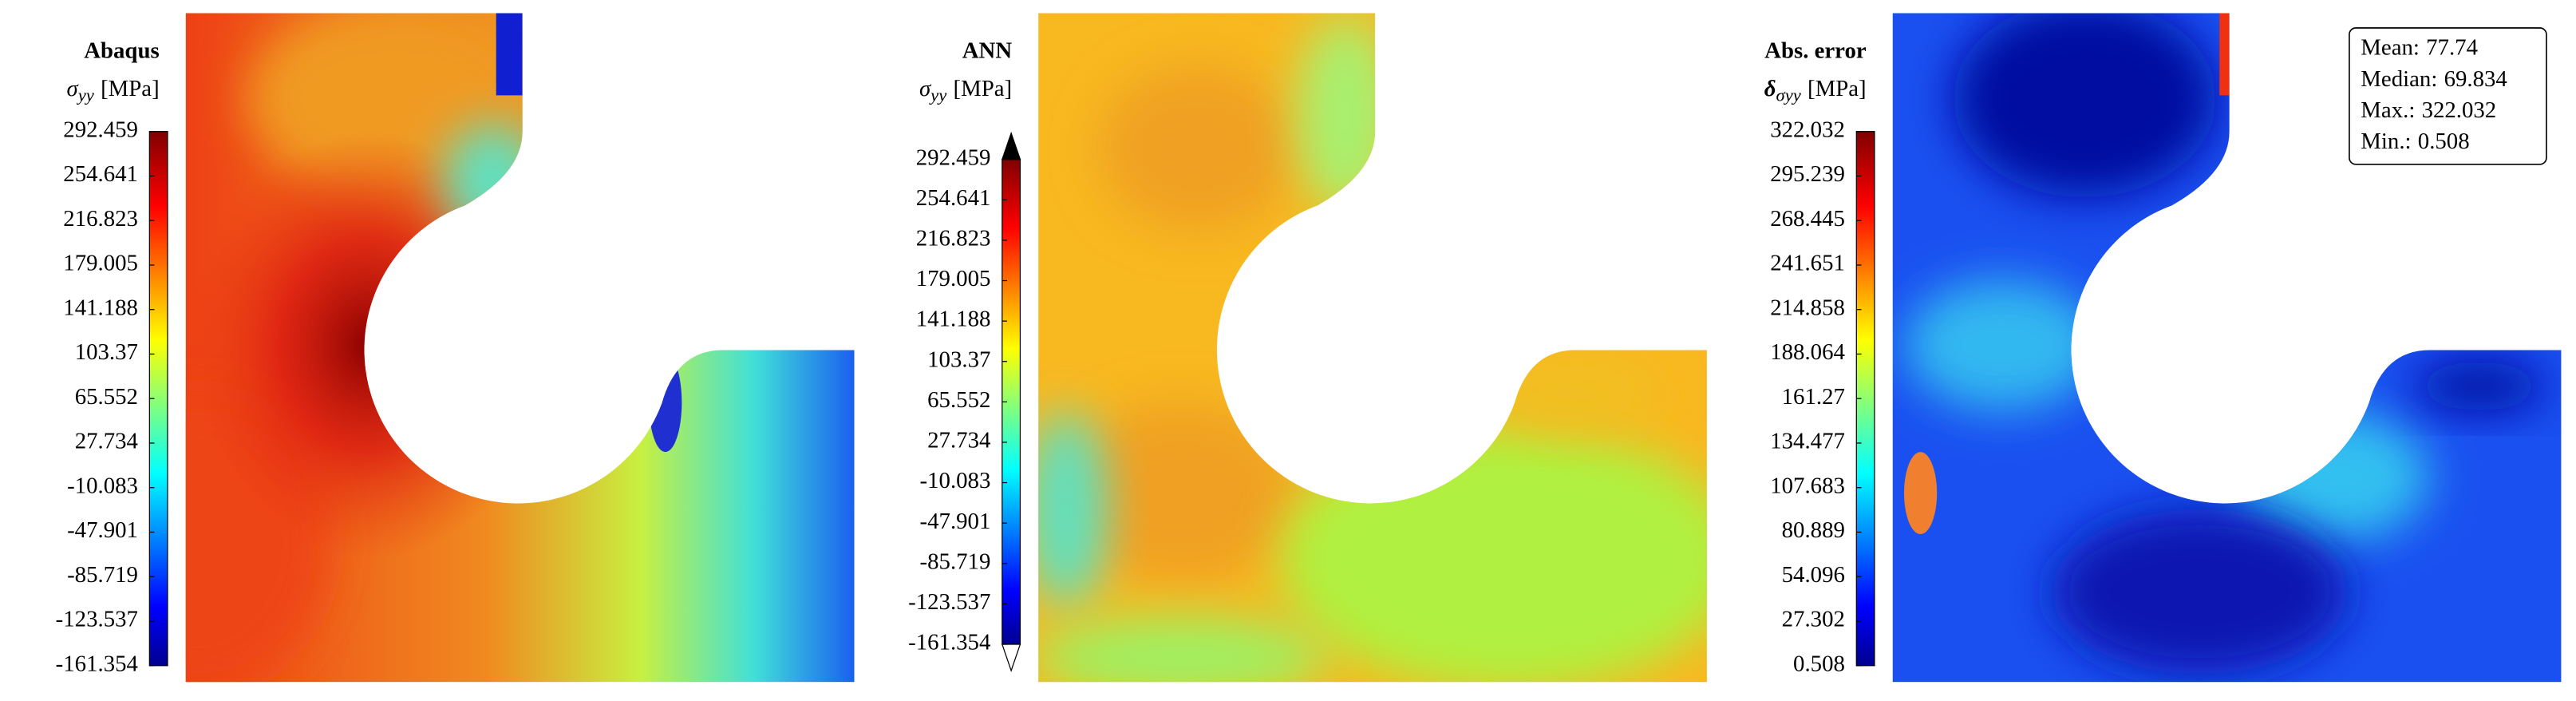  I want to click on colorbar-tick-label: 0.508, so click(1819, 664).